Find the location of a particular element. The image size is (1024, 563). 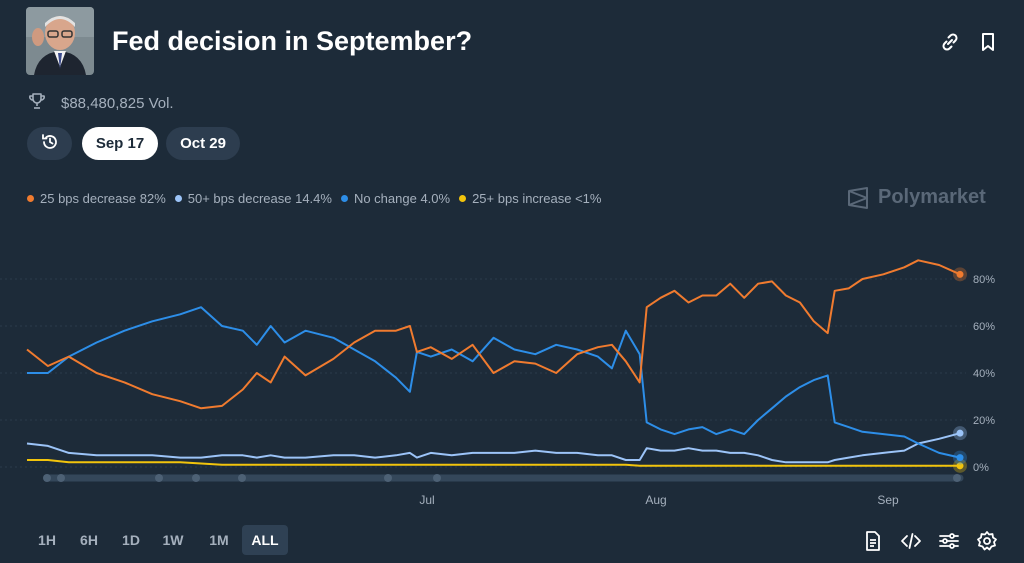

legend-label: 25+ bps increase <1% is located at coordinates (537, 198).